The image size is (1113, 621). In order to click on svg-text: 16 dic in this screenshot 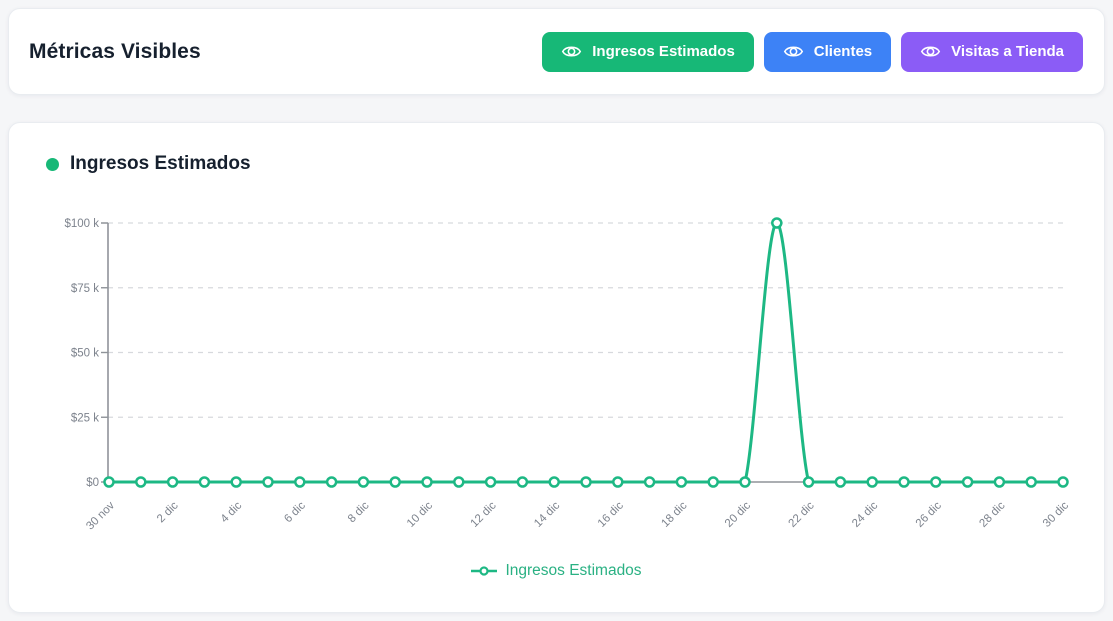, I will do `click(611, 514)`.